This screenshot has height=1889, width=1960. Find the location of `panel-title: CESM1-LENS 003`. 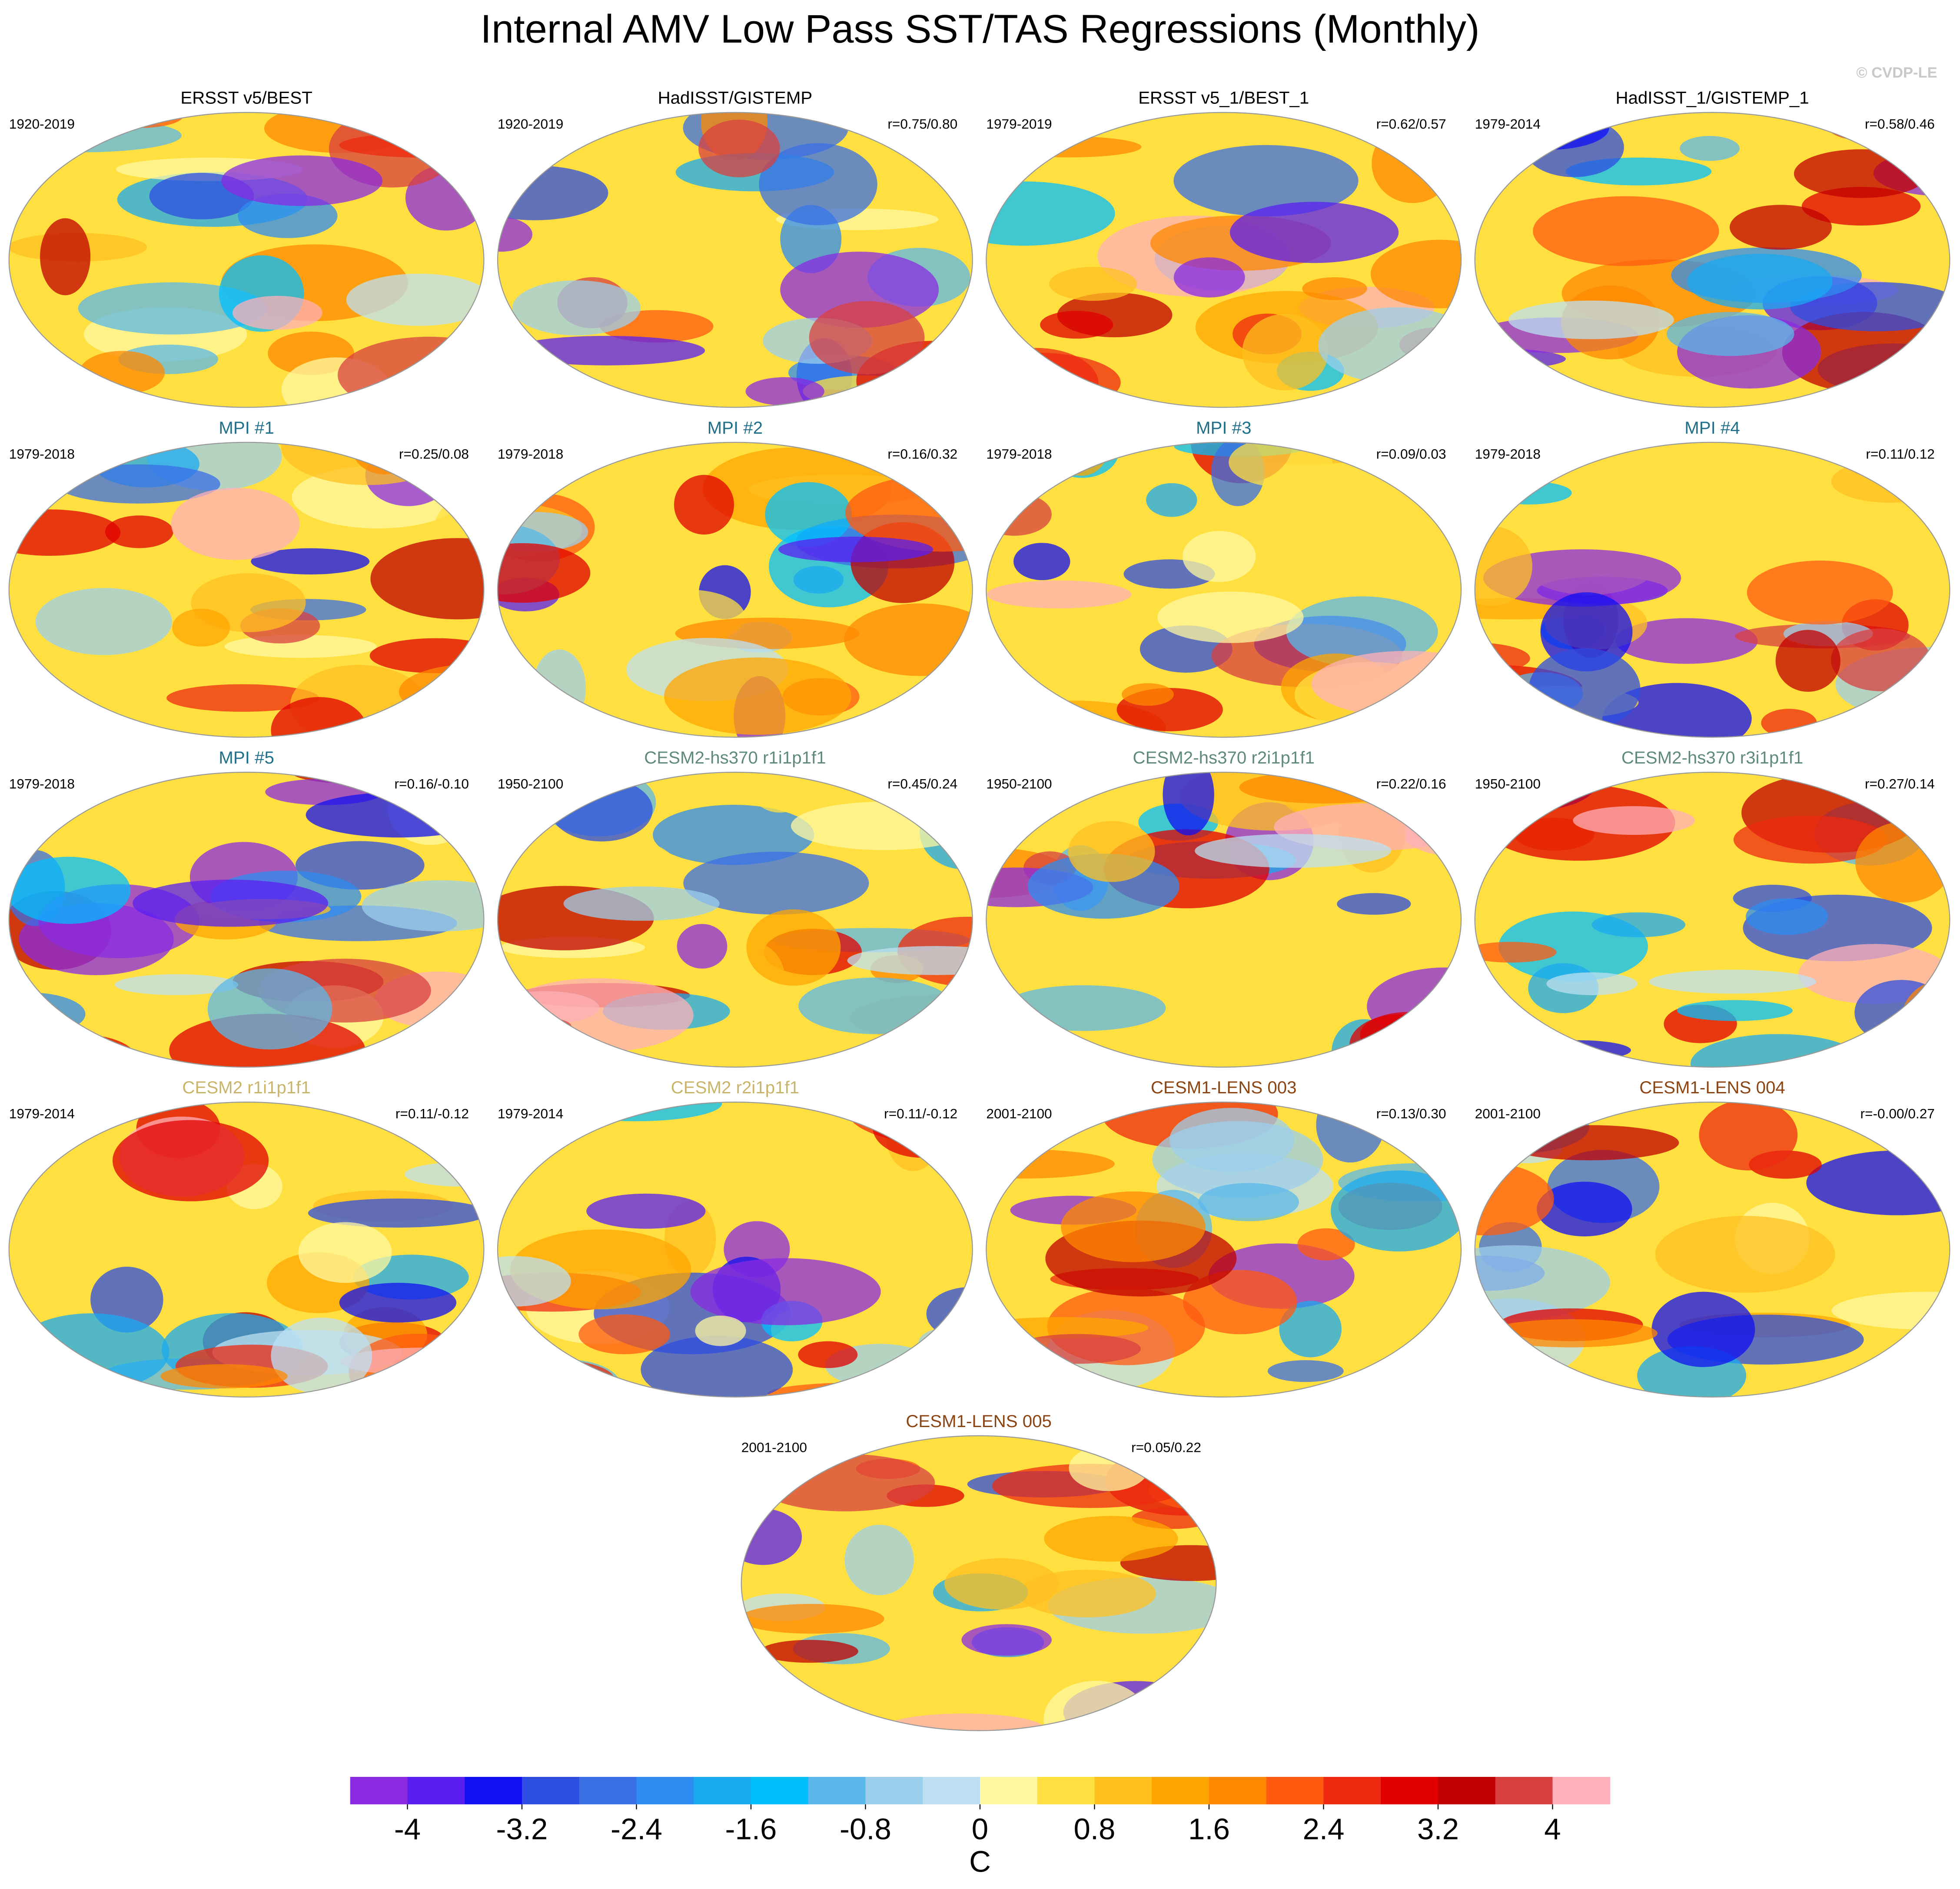

panel-title: CESM1-LENS 003 is located at coordinates (1224, 1087).